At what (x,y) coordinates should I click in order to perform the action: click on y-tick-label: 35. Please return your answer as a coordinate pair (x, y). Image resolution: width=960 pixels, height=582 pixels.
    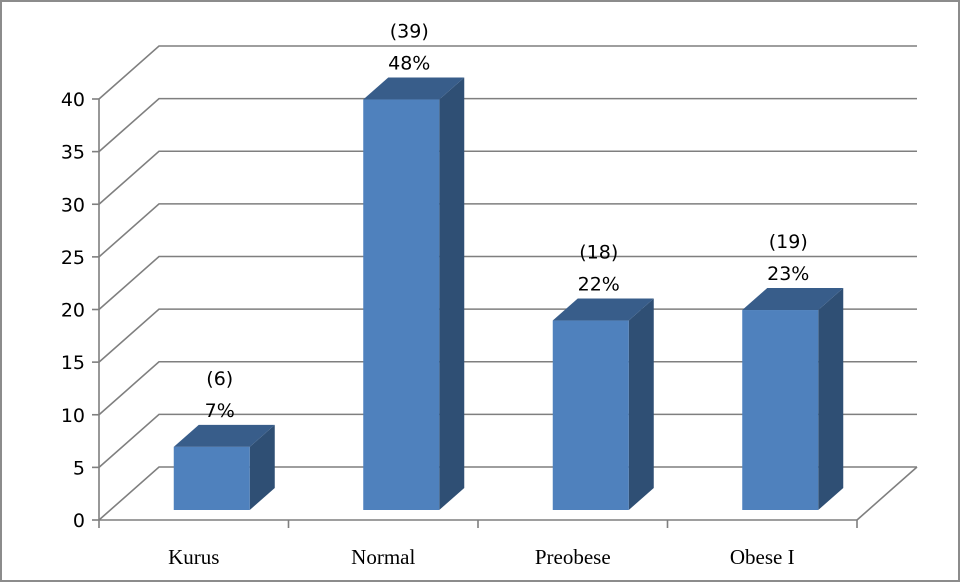
    Looking at the image, I should click on (73, 153).